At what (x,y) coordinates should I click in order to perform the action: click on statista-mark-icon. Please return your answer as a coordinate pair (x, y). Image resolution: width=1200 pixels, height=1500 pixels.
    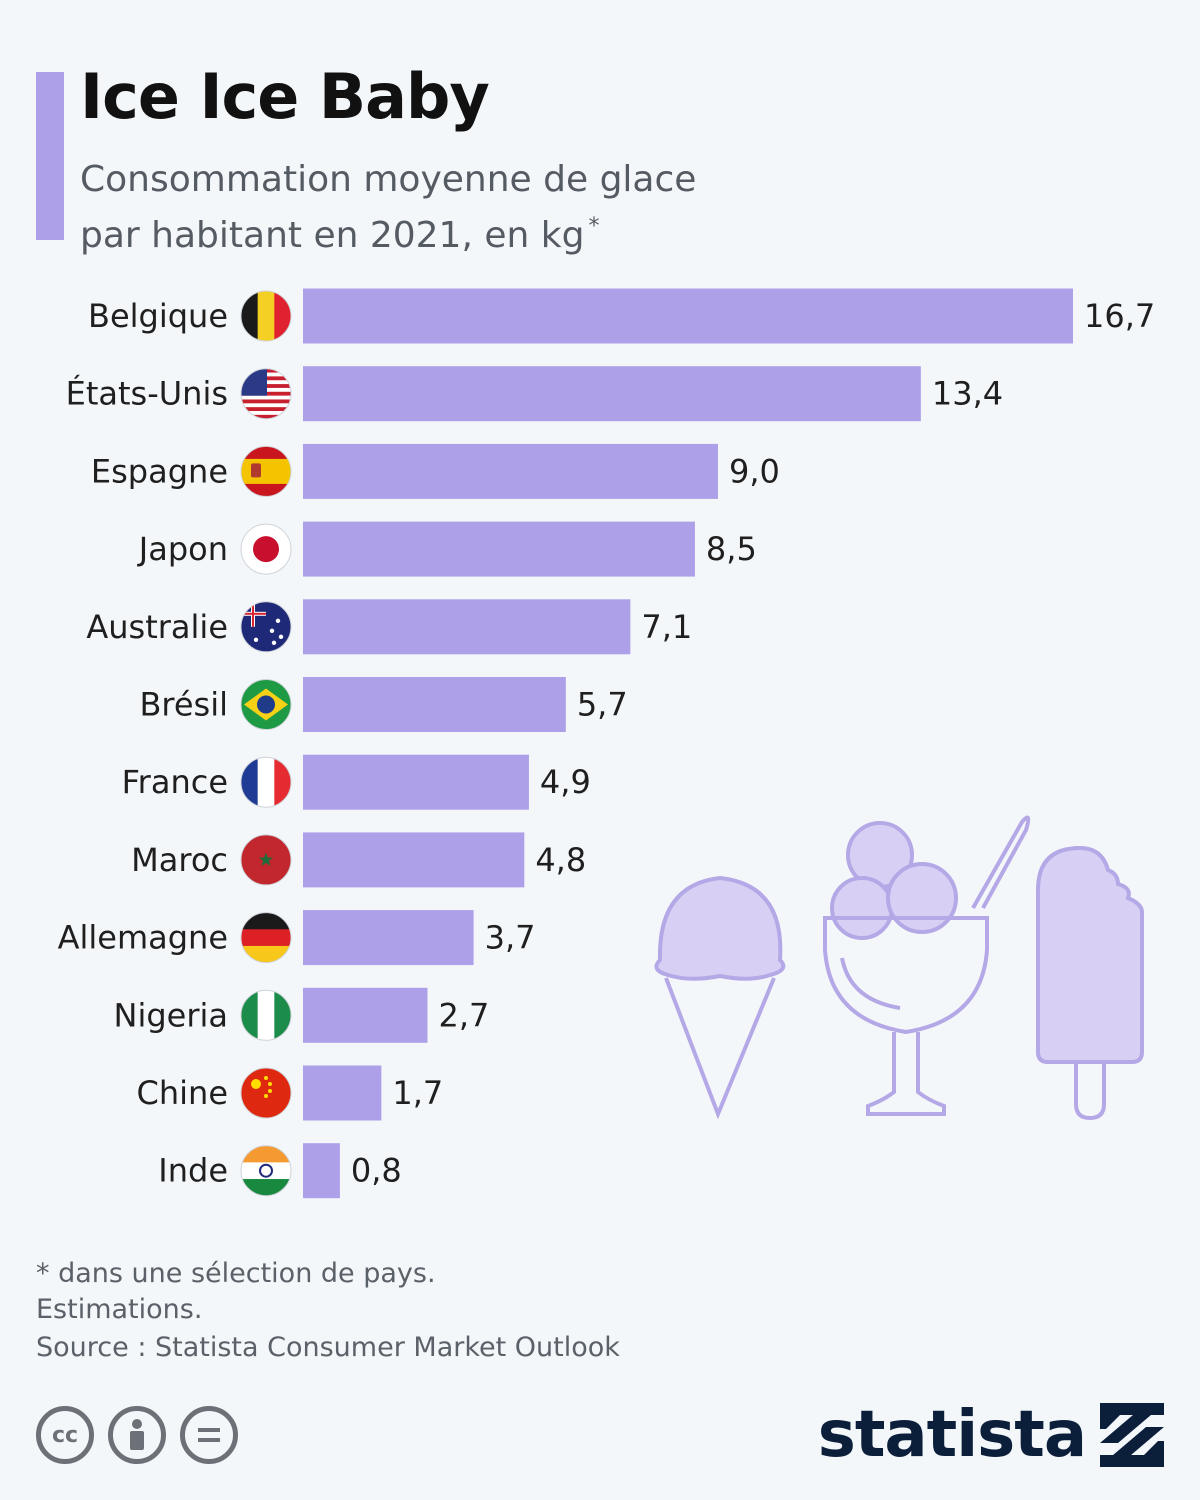
    Looking at the image, I should click on (1132, 1435).